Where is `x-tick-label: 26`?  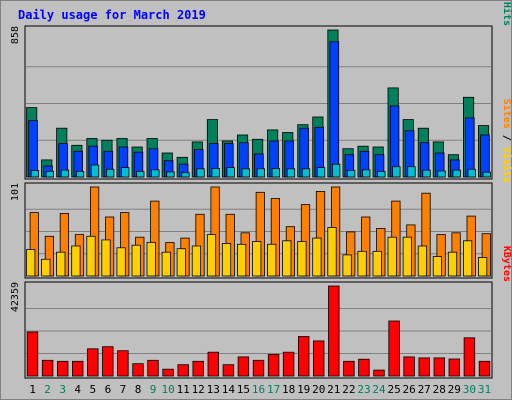 x-tick-label: 26 is located at coordinates (408, 389).